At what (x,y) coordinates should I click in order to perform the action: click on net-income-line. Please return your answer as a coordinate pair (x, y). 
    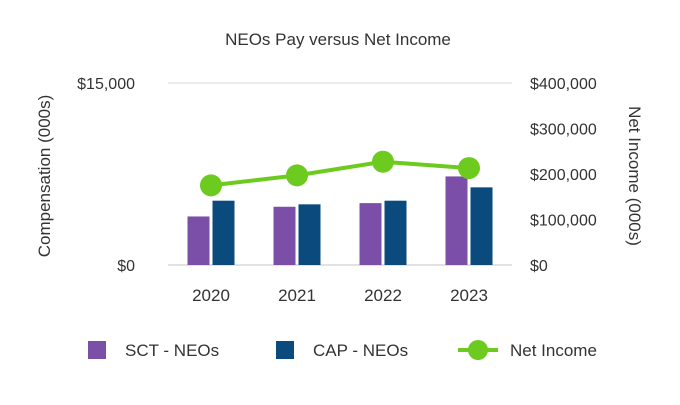
    Looking at the image, I should click on (340, 173).